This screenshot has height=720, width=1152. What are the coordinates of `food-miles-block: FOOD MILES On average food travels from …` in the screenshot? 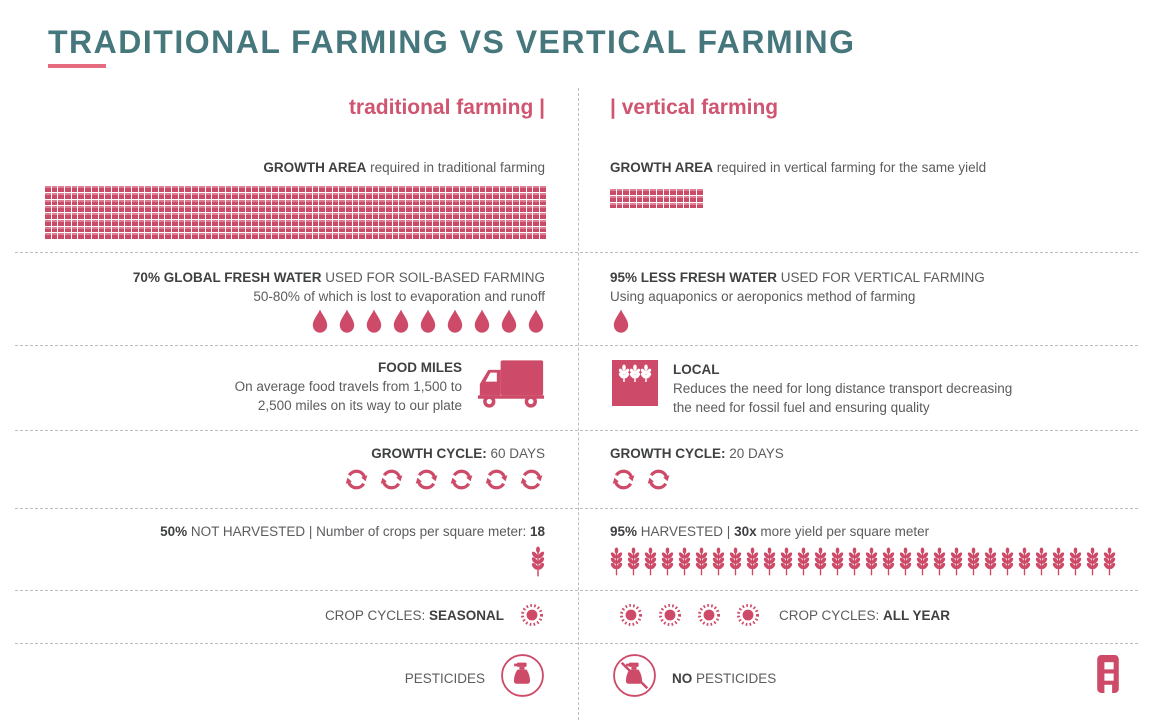 It's located at (390, 386).